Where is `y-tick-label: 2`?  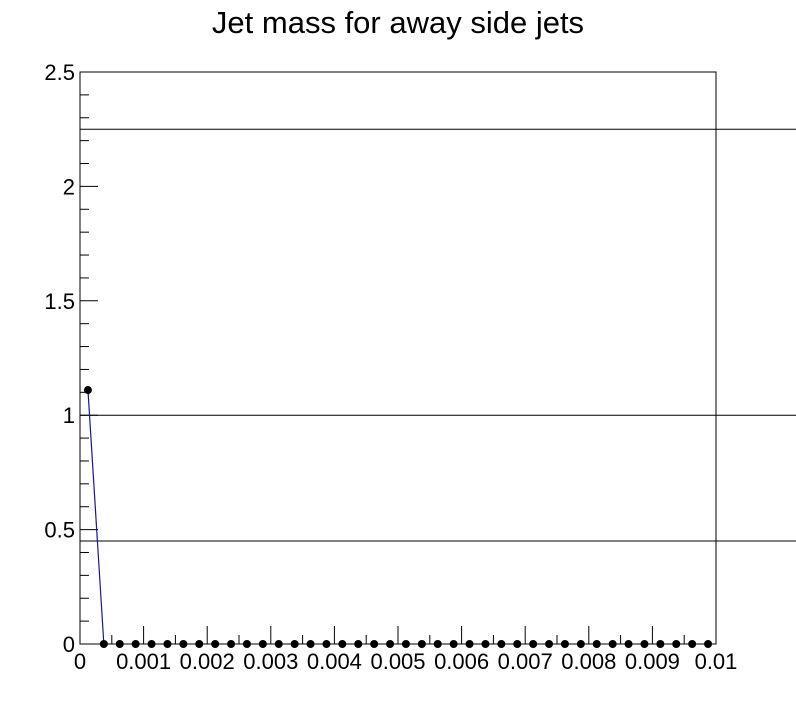
y-tick-label: 2 is located at coordinates (69, 186).